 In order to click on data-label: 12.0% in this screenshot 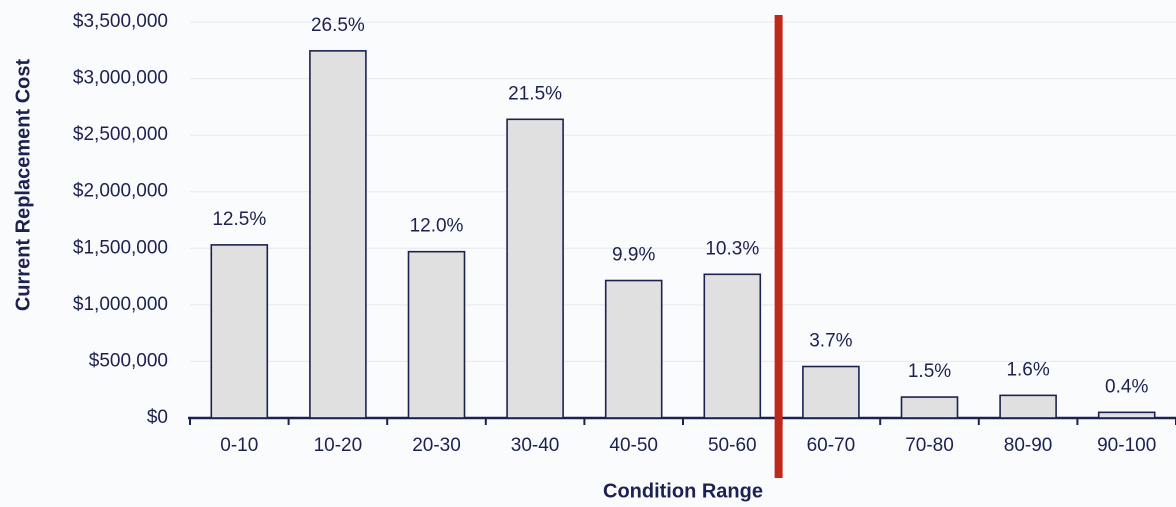, I will do `click(437, 226)`.